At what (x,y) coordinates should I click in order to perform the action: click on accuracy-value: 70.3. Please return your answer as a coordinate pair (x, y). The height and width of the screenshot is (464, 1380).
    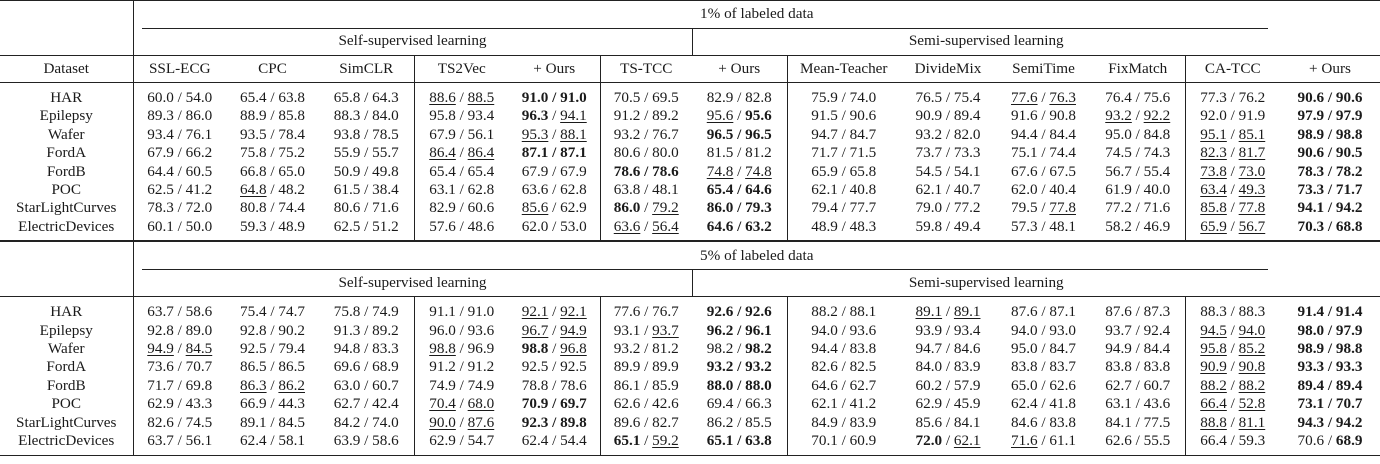
    Looking at the image, I should click on (1311, 226).